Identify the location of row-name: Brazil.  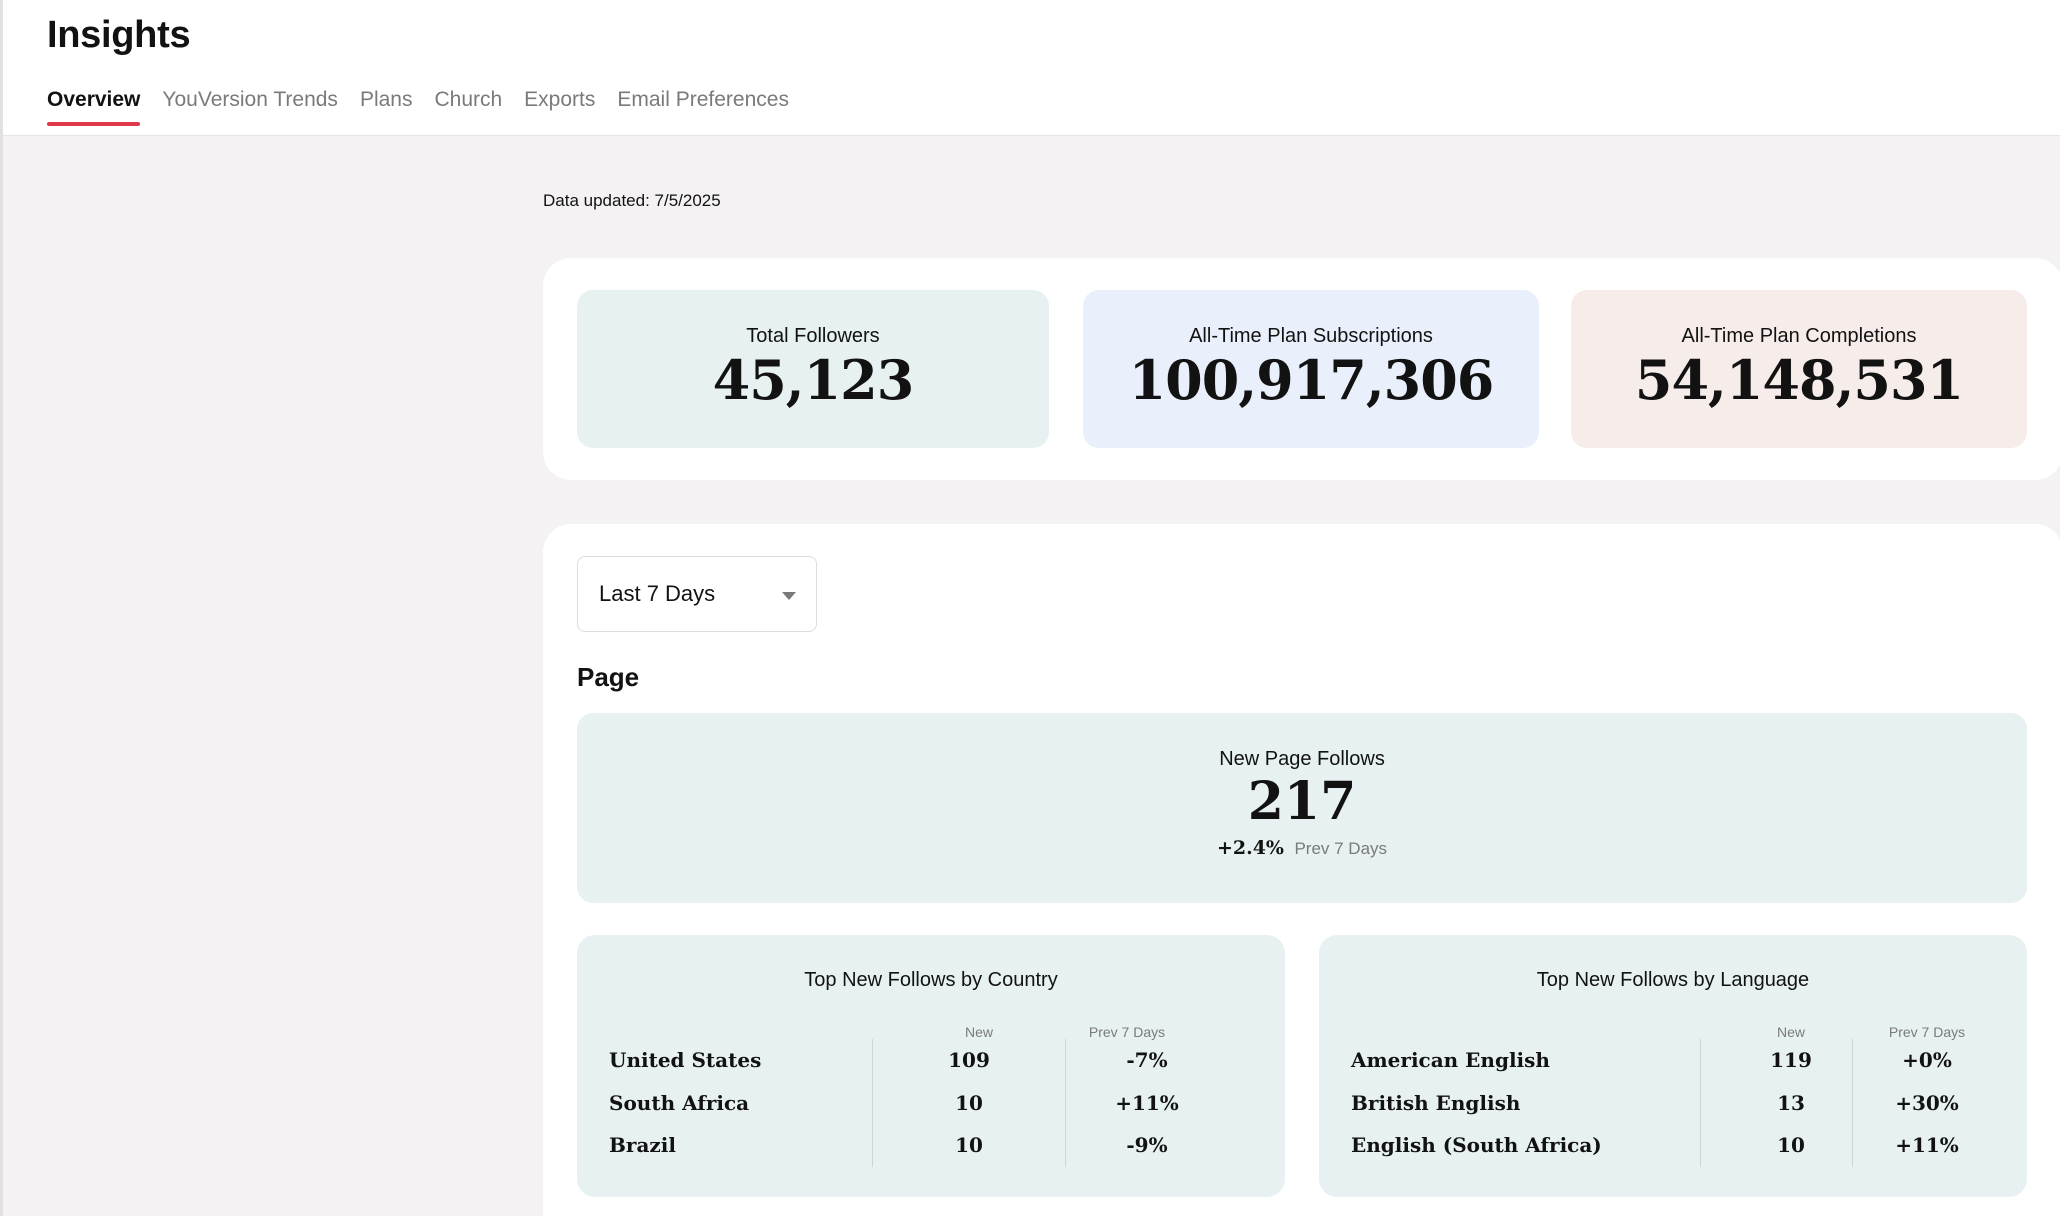
(642, 1145).